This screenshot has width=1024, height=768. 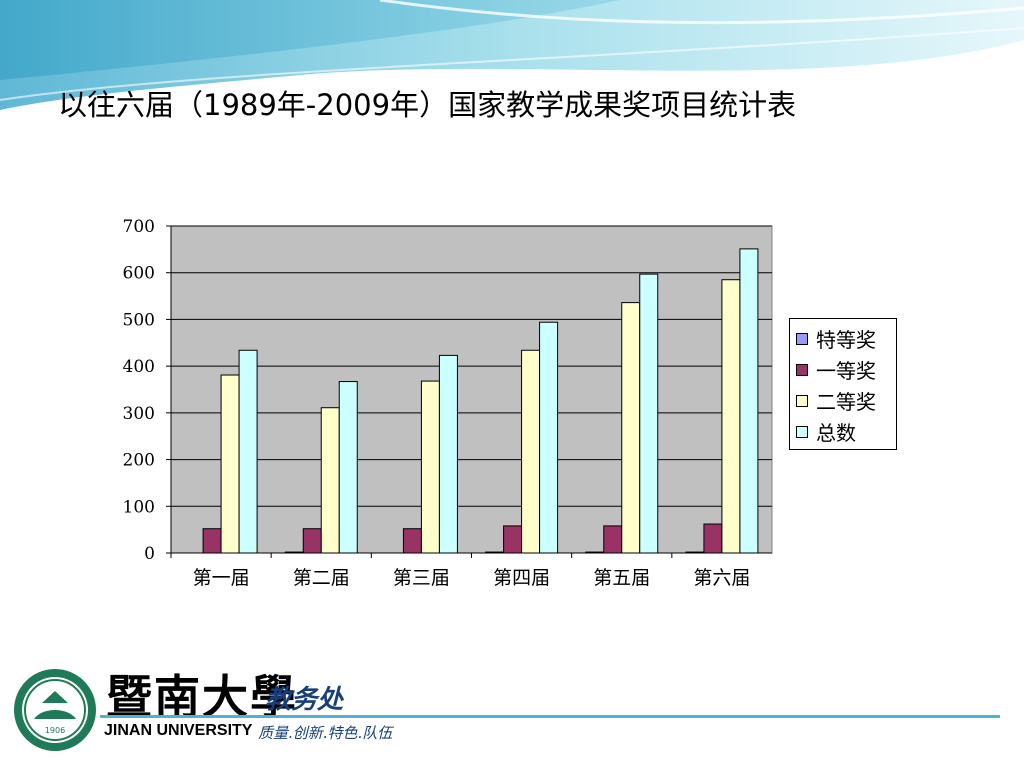 What do you see at coordinates (621, 578) in the screenshot?
I see `x-tick-label: 第五届` at bounding box center [621, 578].